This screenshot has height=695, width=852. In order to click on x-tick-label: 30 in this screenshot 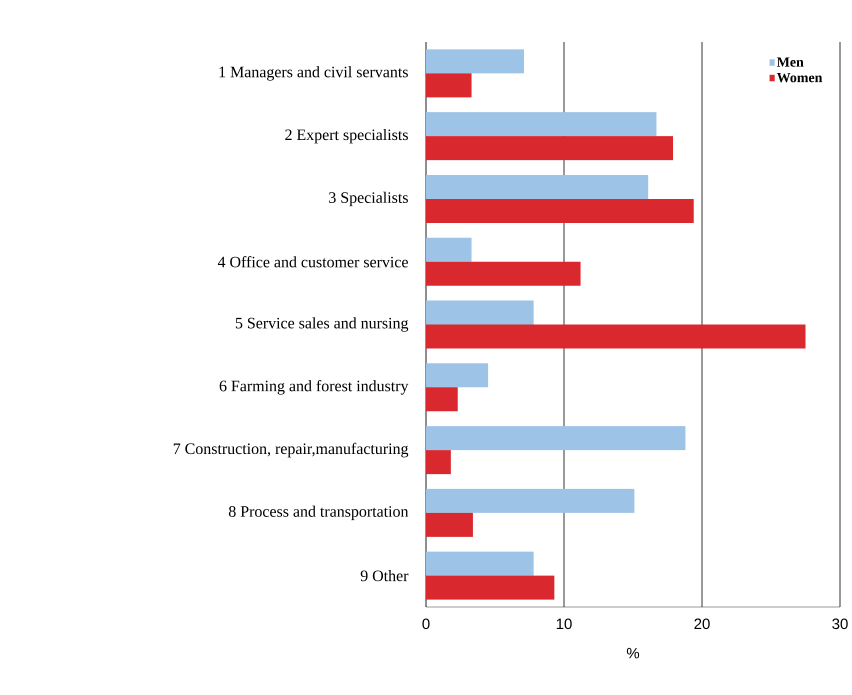, I will do `click(840, 624)`.